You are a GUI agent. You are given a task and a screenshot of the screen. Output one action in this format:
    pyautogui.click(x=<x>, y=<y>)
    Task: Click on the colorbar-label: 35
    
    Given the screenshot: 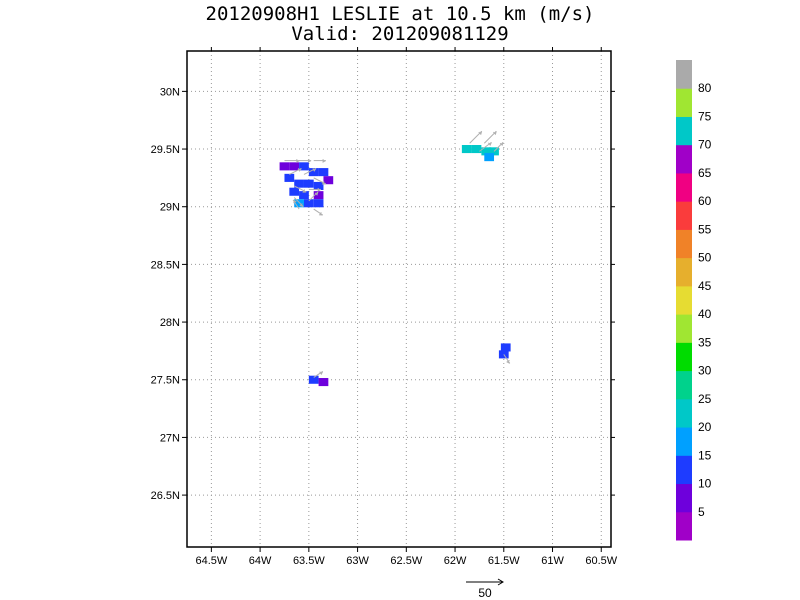 What is the action you would take?
    pyautogui.click(x=705, y=342)
    